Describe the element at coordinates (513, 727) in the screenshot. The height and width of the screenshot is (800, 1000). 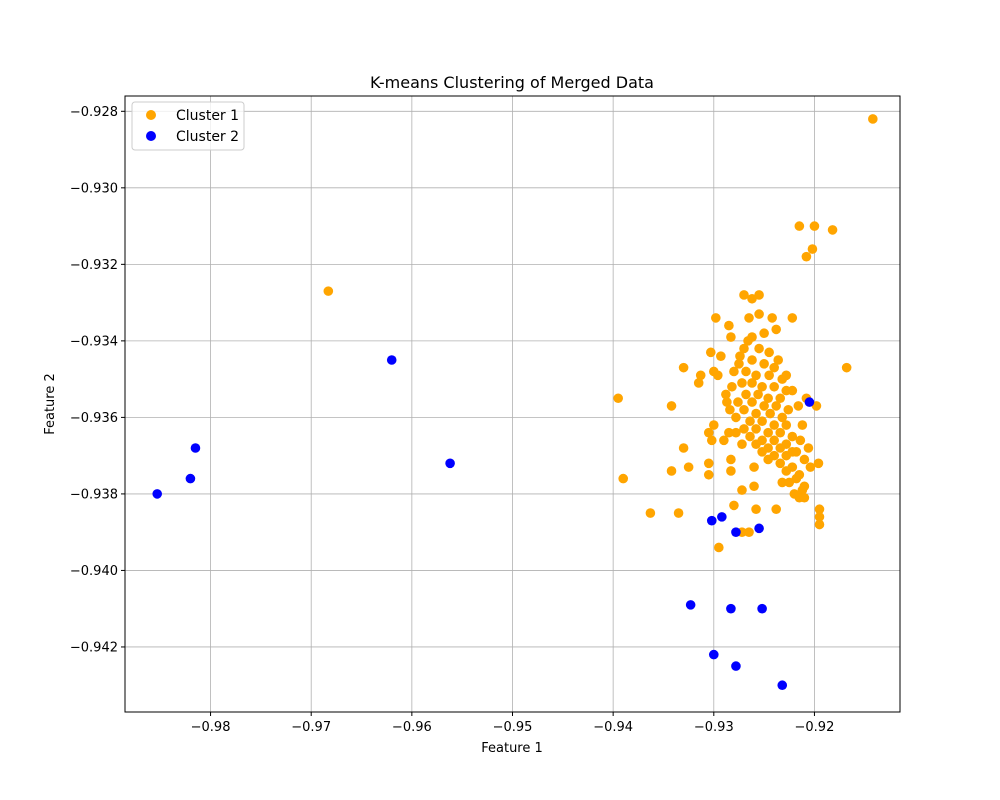
I see `x-tick-label: −0.95` at that location.